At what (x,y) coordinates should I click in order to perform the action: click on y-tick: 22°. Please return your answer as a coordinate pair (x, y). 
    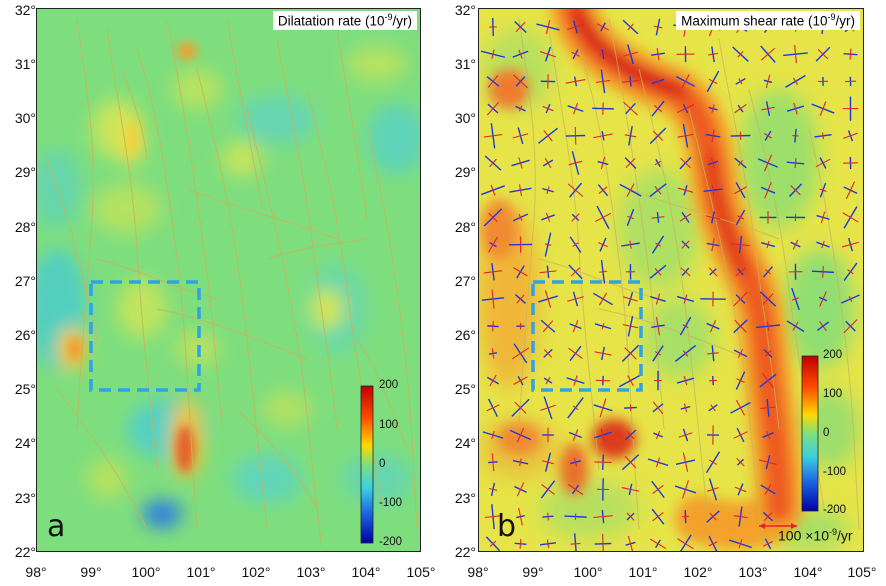
    Looking at the image, I should click on (465, 552).